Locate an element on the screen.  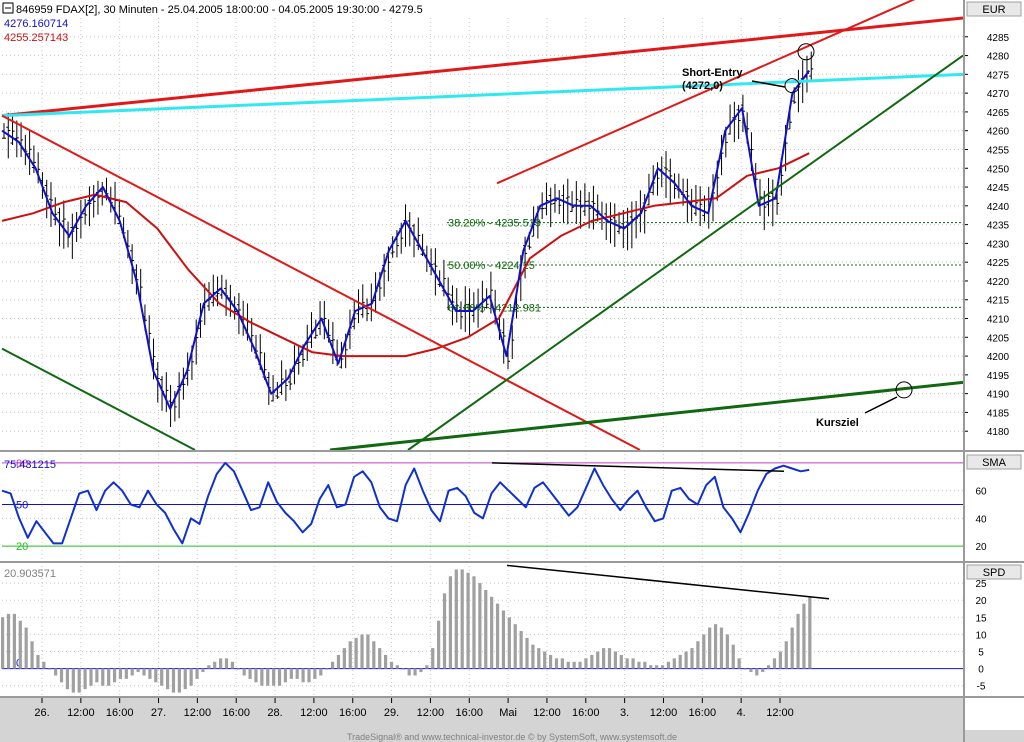
spd-tick-label: 25 is located at coordinates (981, 584).